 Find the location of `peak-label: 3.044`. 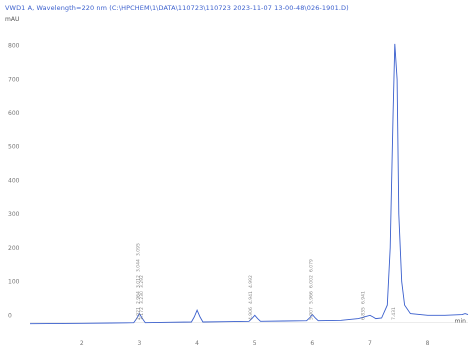

peak-label: 3.044 is located at coordinates (139, 265).